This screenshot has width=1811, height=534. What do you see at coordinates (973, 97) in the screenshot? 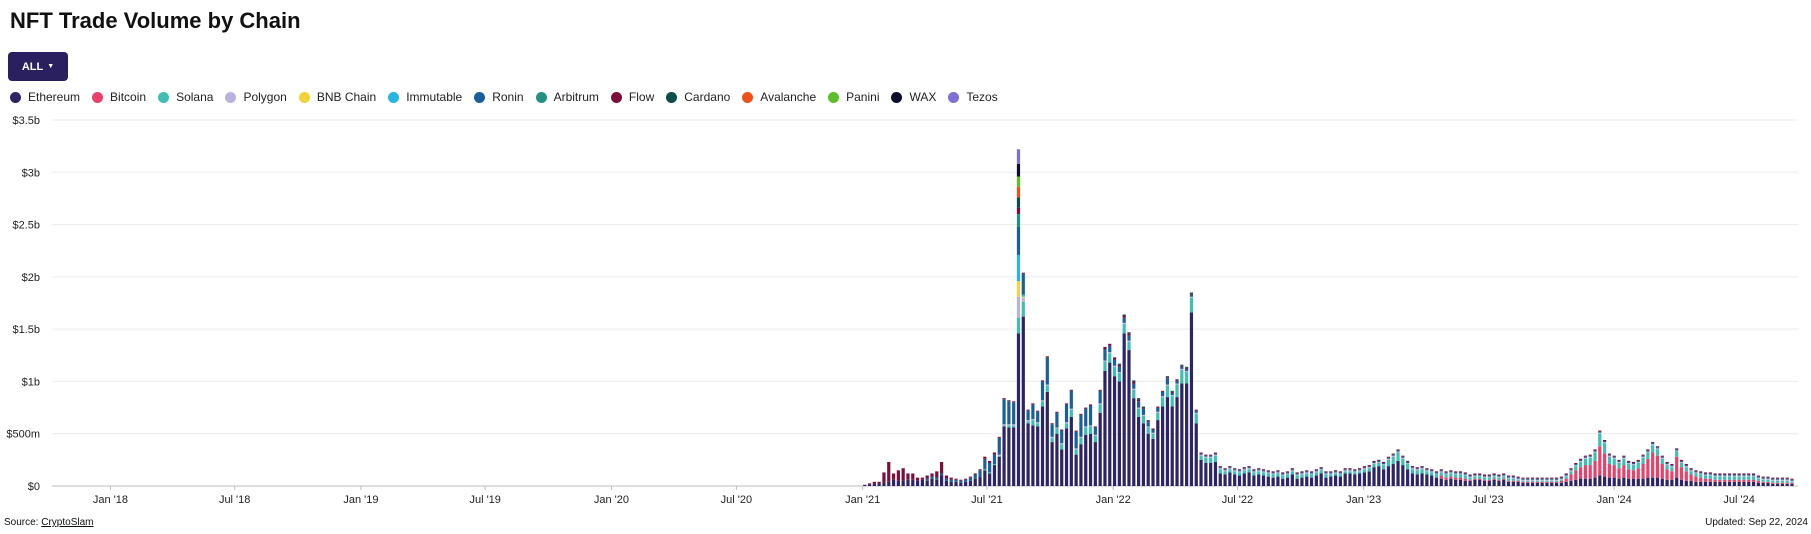
I see `legend-item-tezos: Tezos` at bounding box center [973, 97].